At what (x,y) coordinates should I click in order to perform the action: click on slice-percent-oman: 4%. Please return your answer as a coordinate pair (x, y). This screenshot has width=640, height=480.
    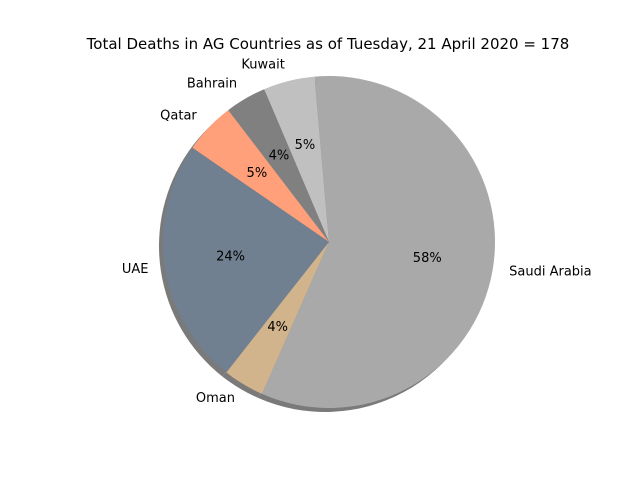
    Looking at the image, I should click on (277, 327).